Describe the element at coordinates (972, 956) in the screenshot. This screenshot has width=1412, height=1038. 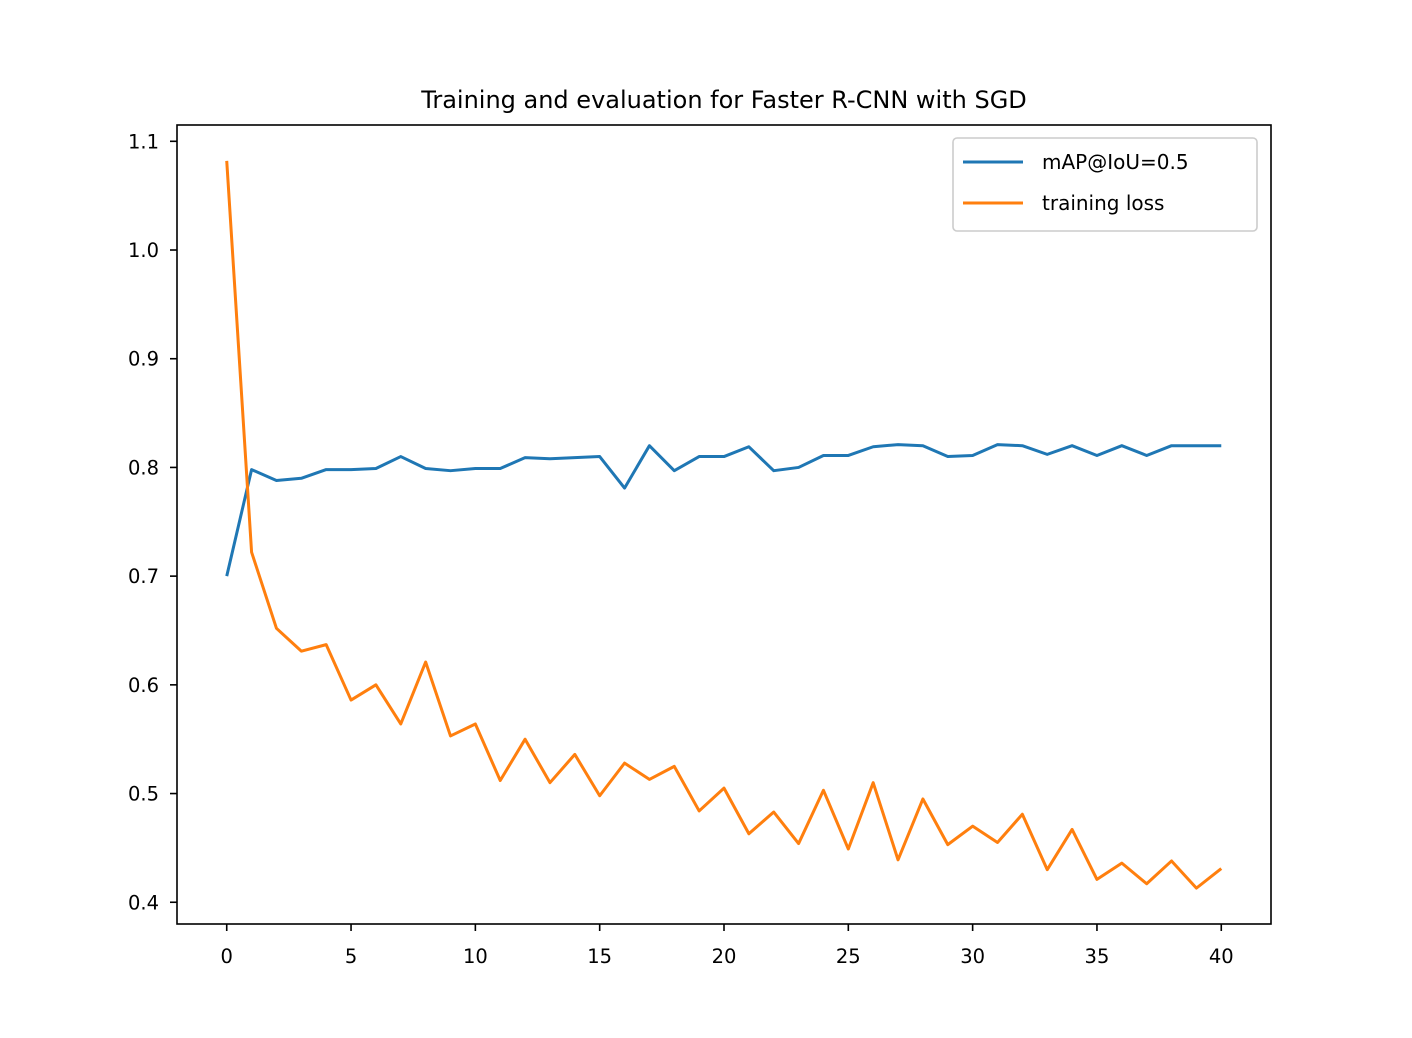
I see `x-tick-label: 30` at that location.